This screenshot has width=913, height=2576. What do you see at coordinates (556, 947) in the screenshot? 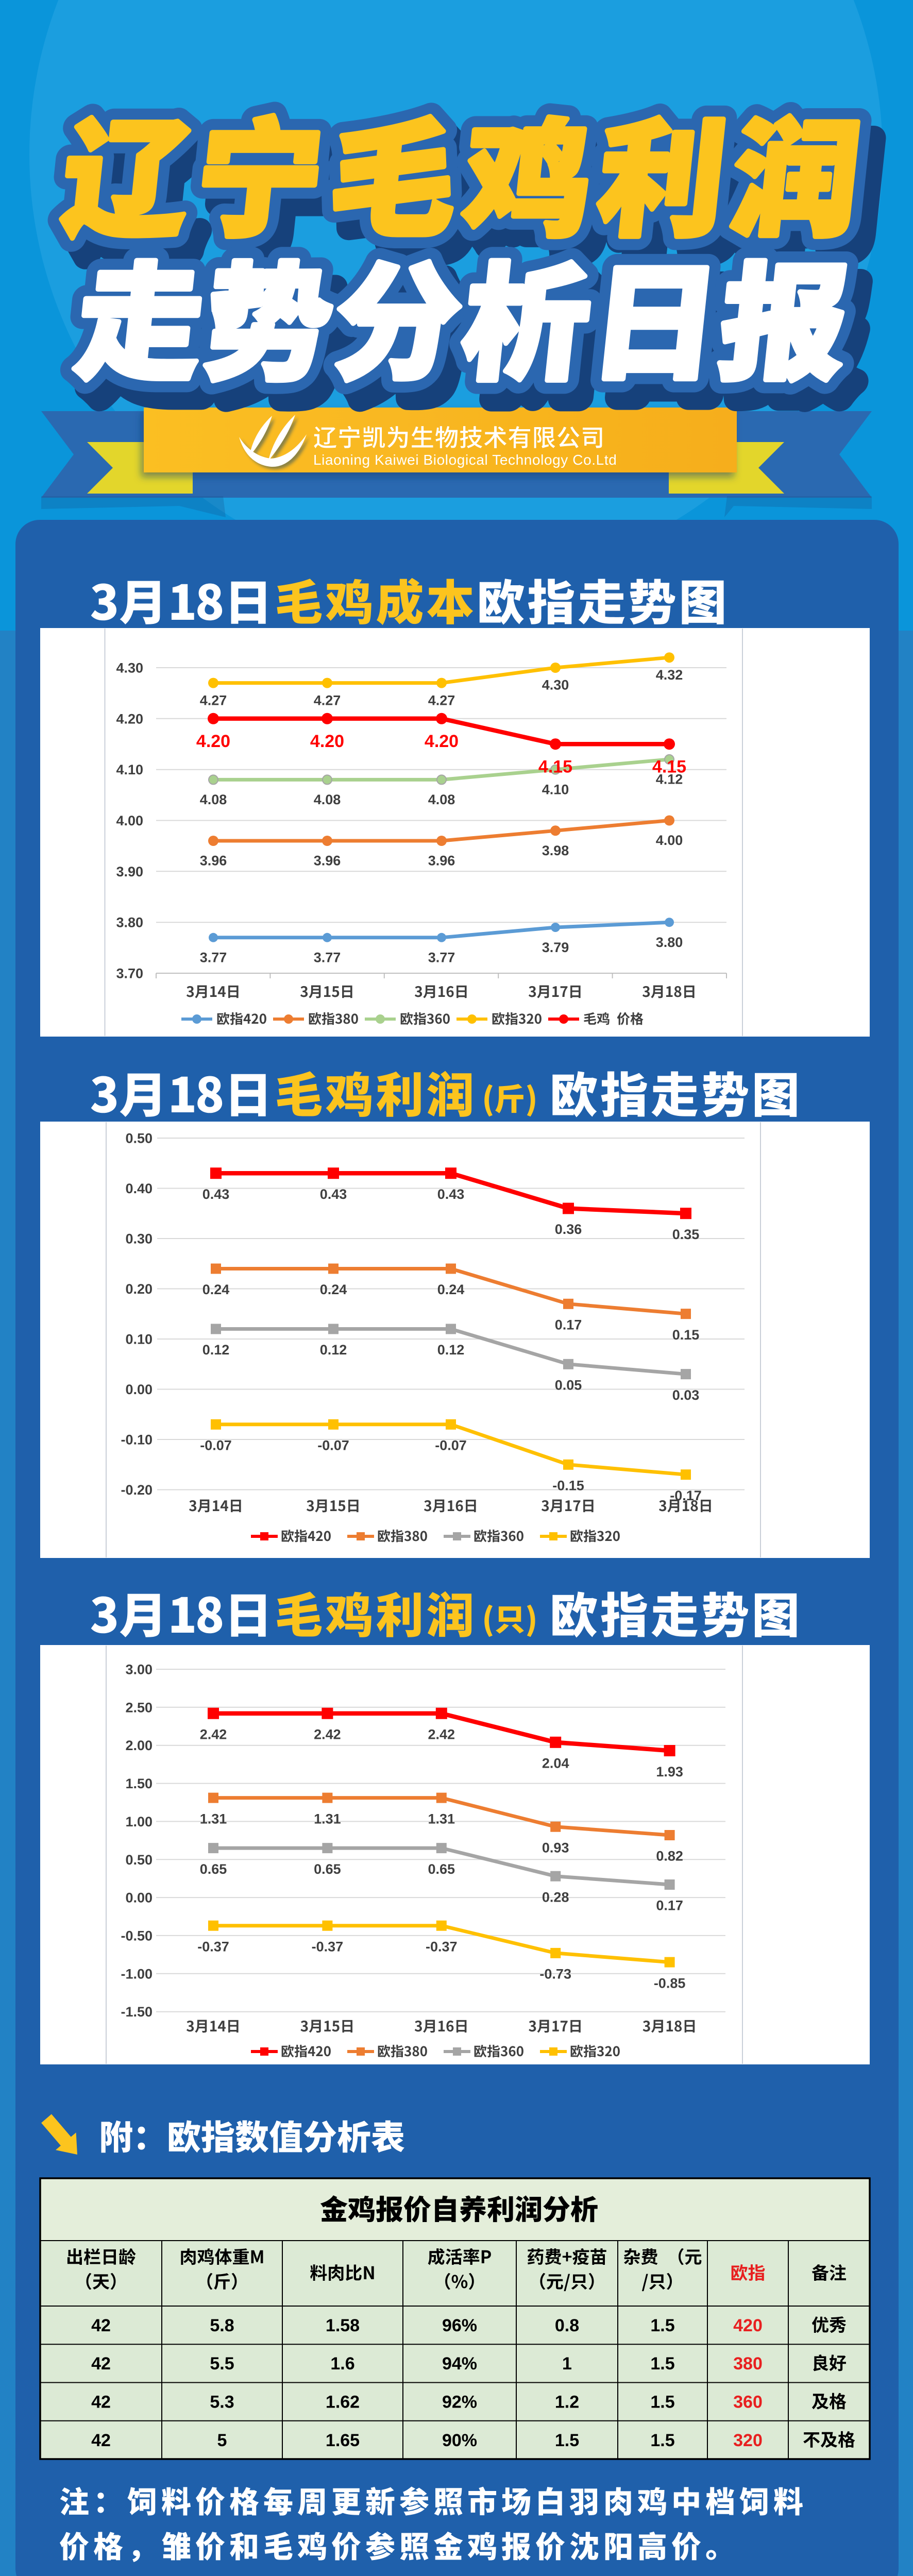
I see `svg-text: 3.79` at bounding box center [556, 947].